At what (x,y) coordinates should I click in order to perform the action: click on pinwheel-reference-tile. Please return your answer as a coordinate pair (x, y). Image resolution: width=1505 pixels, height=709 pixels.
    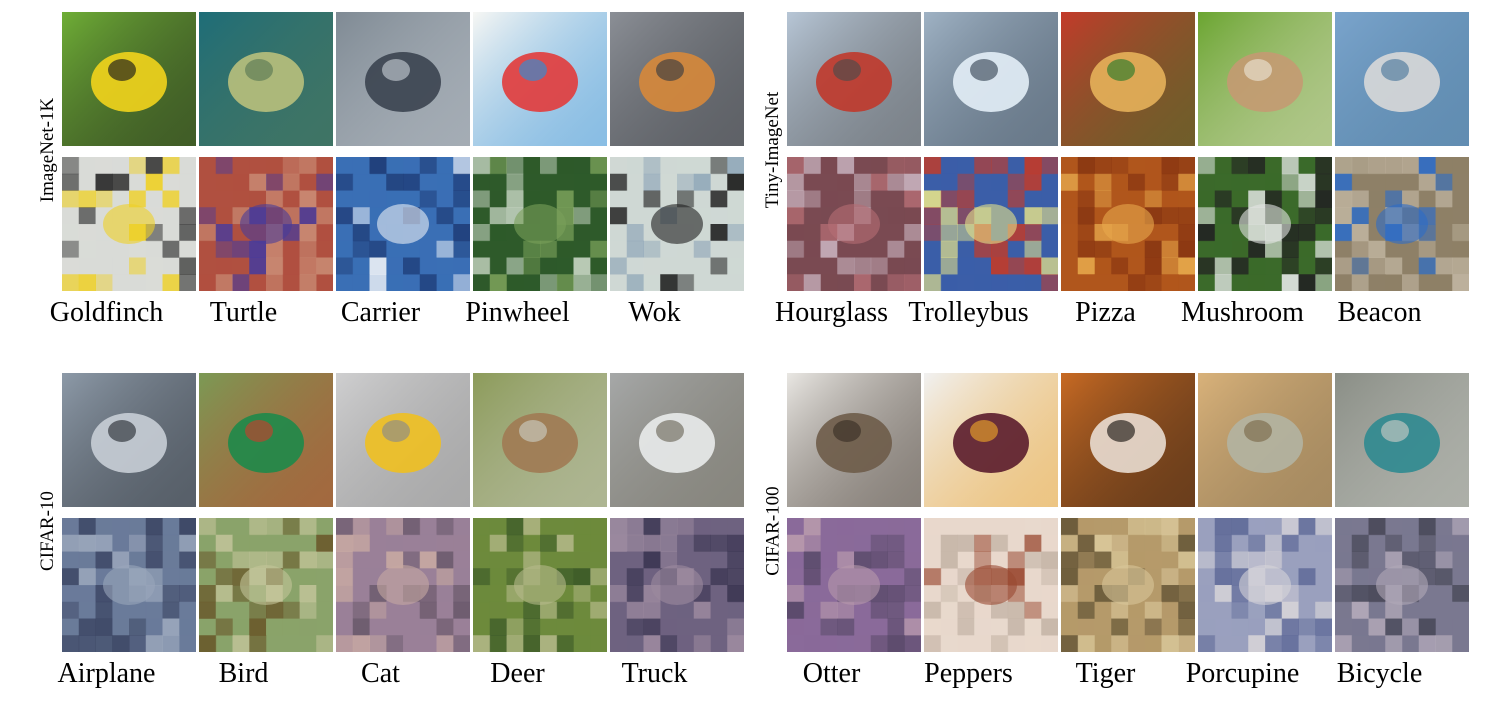
    Looking at the image, I should click on (540, 79).